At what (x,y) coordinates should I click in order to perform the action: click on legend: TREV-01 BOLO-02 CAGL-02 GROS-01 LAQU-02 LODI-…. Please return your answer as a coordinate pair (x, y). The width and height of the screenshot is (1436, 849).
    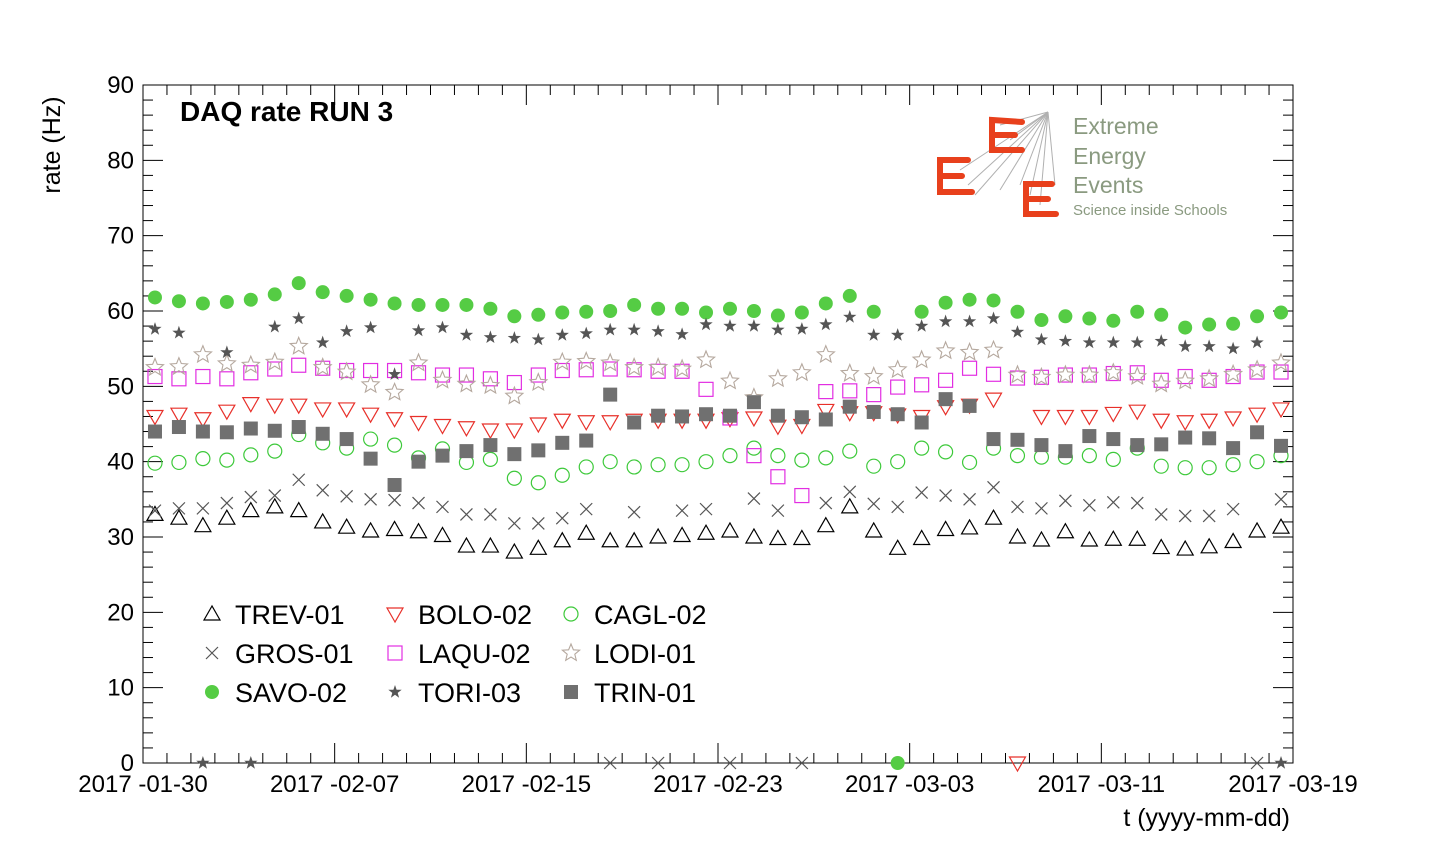
    Looking at the image, I should click on (454, 654).